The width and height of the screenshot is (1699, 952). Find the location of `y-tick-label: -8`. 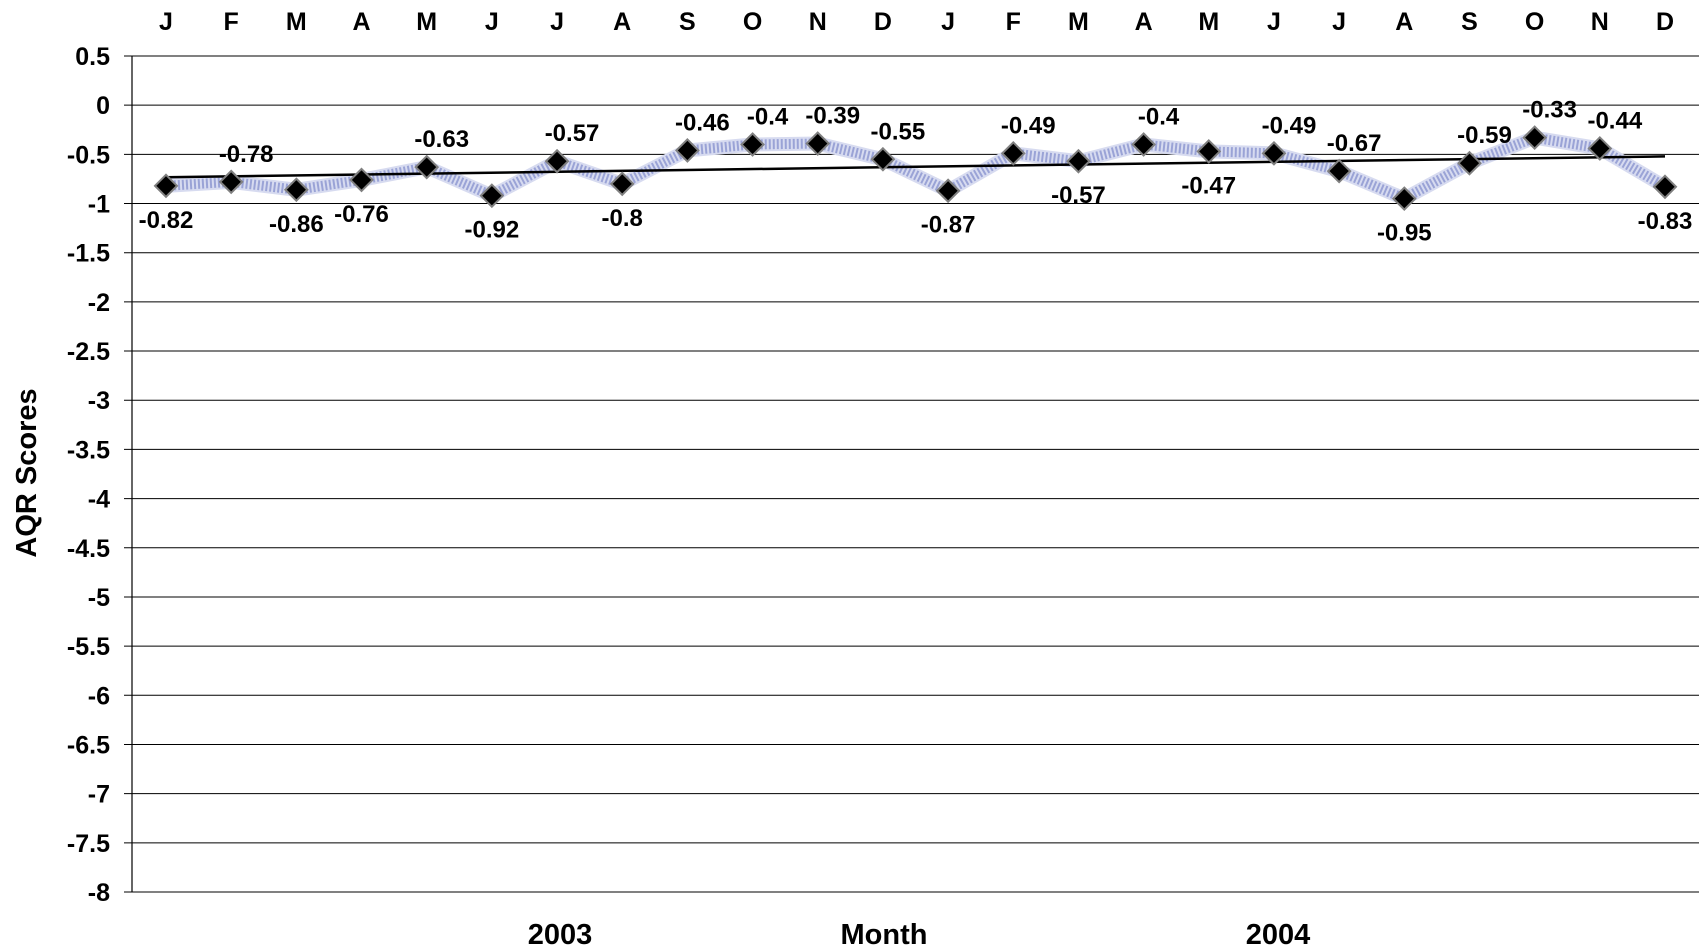

y-tick-label: -8 is located at coordinates (99, 893).